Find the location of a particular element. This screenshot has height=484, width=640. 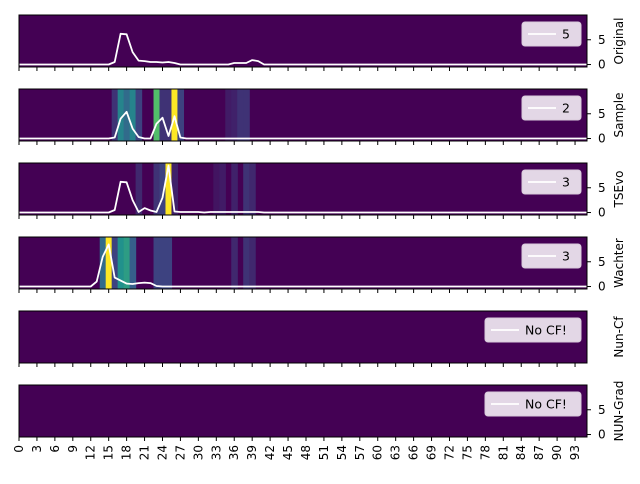

y-axis-label: Original is located at coordinates (619, 41).